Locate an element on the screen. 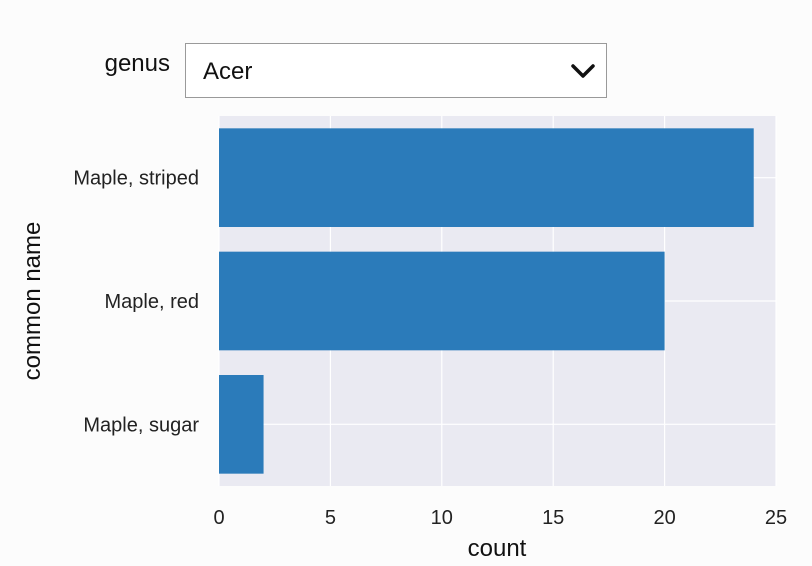 The width and height of the screenshot is (812, 566). x-tick-label: 0 is located at coordinates (218, 518).